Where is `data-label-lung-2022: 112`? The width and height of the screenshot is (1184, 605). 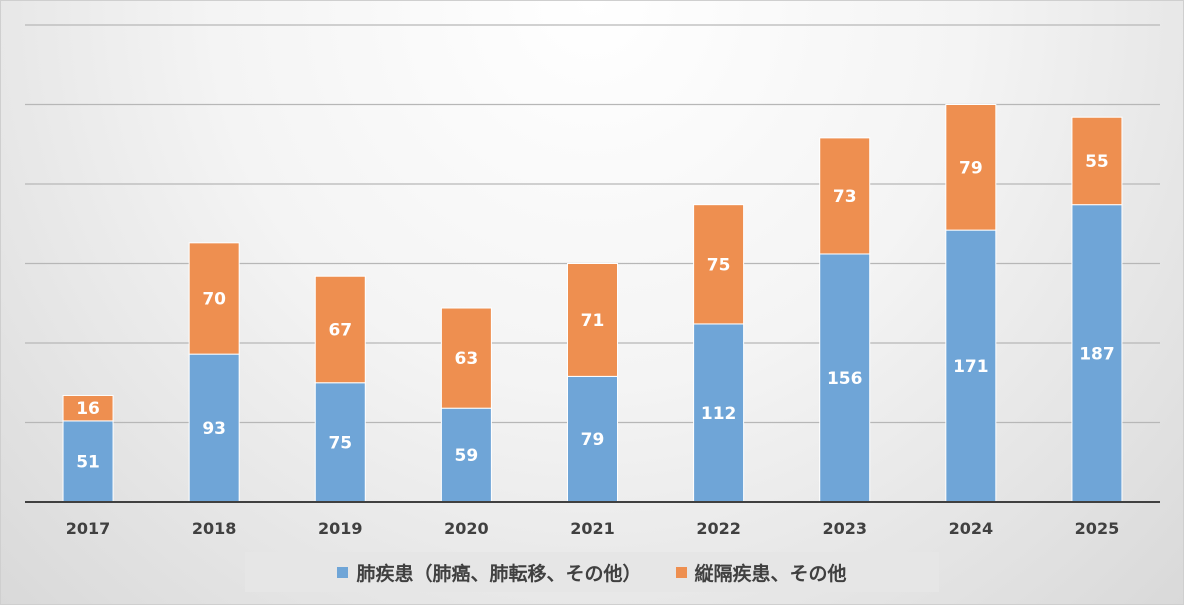 data-label-lung-2022: 112 is located at coordinates (719, 414).